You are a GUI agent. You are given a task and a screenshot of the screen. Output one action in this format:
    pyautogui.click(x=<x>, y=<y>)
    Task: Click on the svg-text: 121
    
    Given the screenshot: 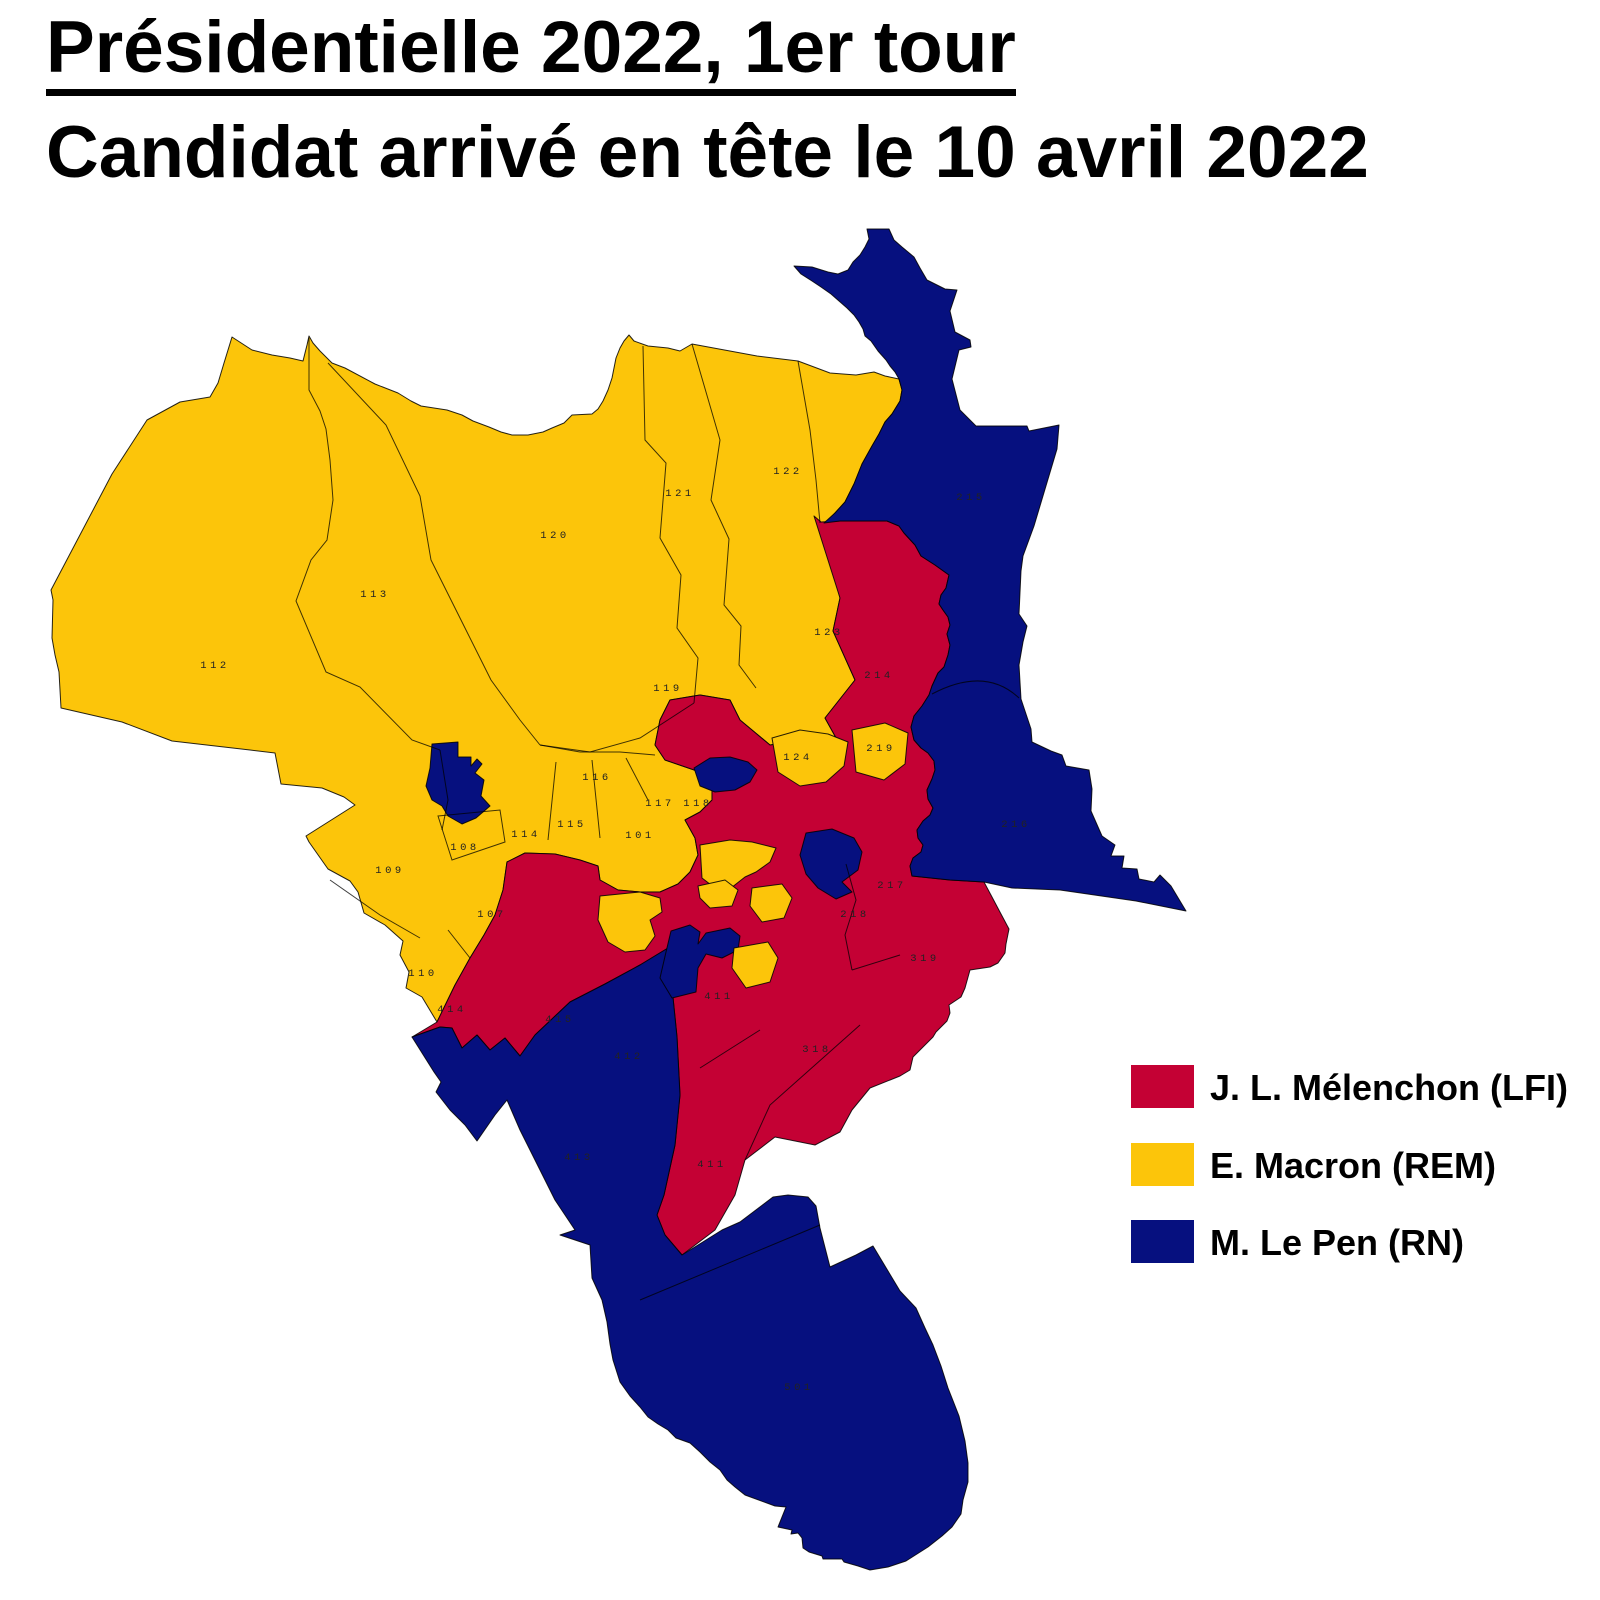 What is the action you would take?
    pyautogui.click(x=679, y=494)
    